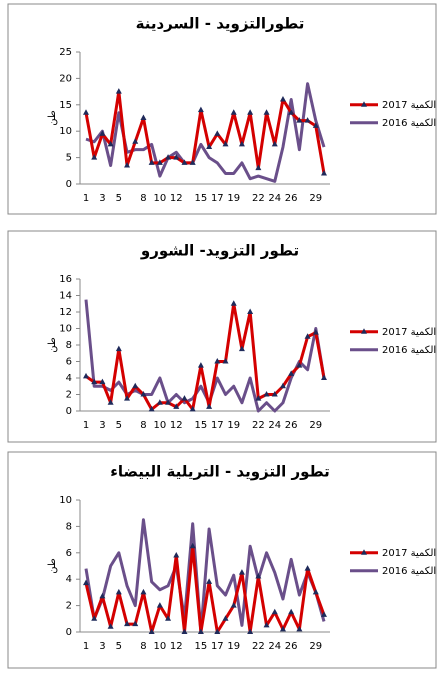 The width and height of the screenshot is (444, 678). What do you see at coordinates (143, 425) in the screenshot?
I see `x-tick-label: 8` at bounding box center [143, 425].